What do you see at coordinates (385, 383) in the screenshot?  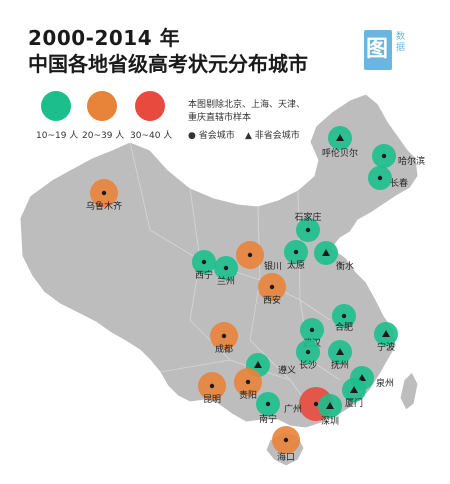 I see `city-label: 泉州` at bounding box center [385, 383].